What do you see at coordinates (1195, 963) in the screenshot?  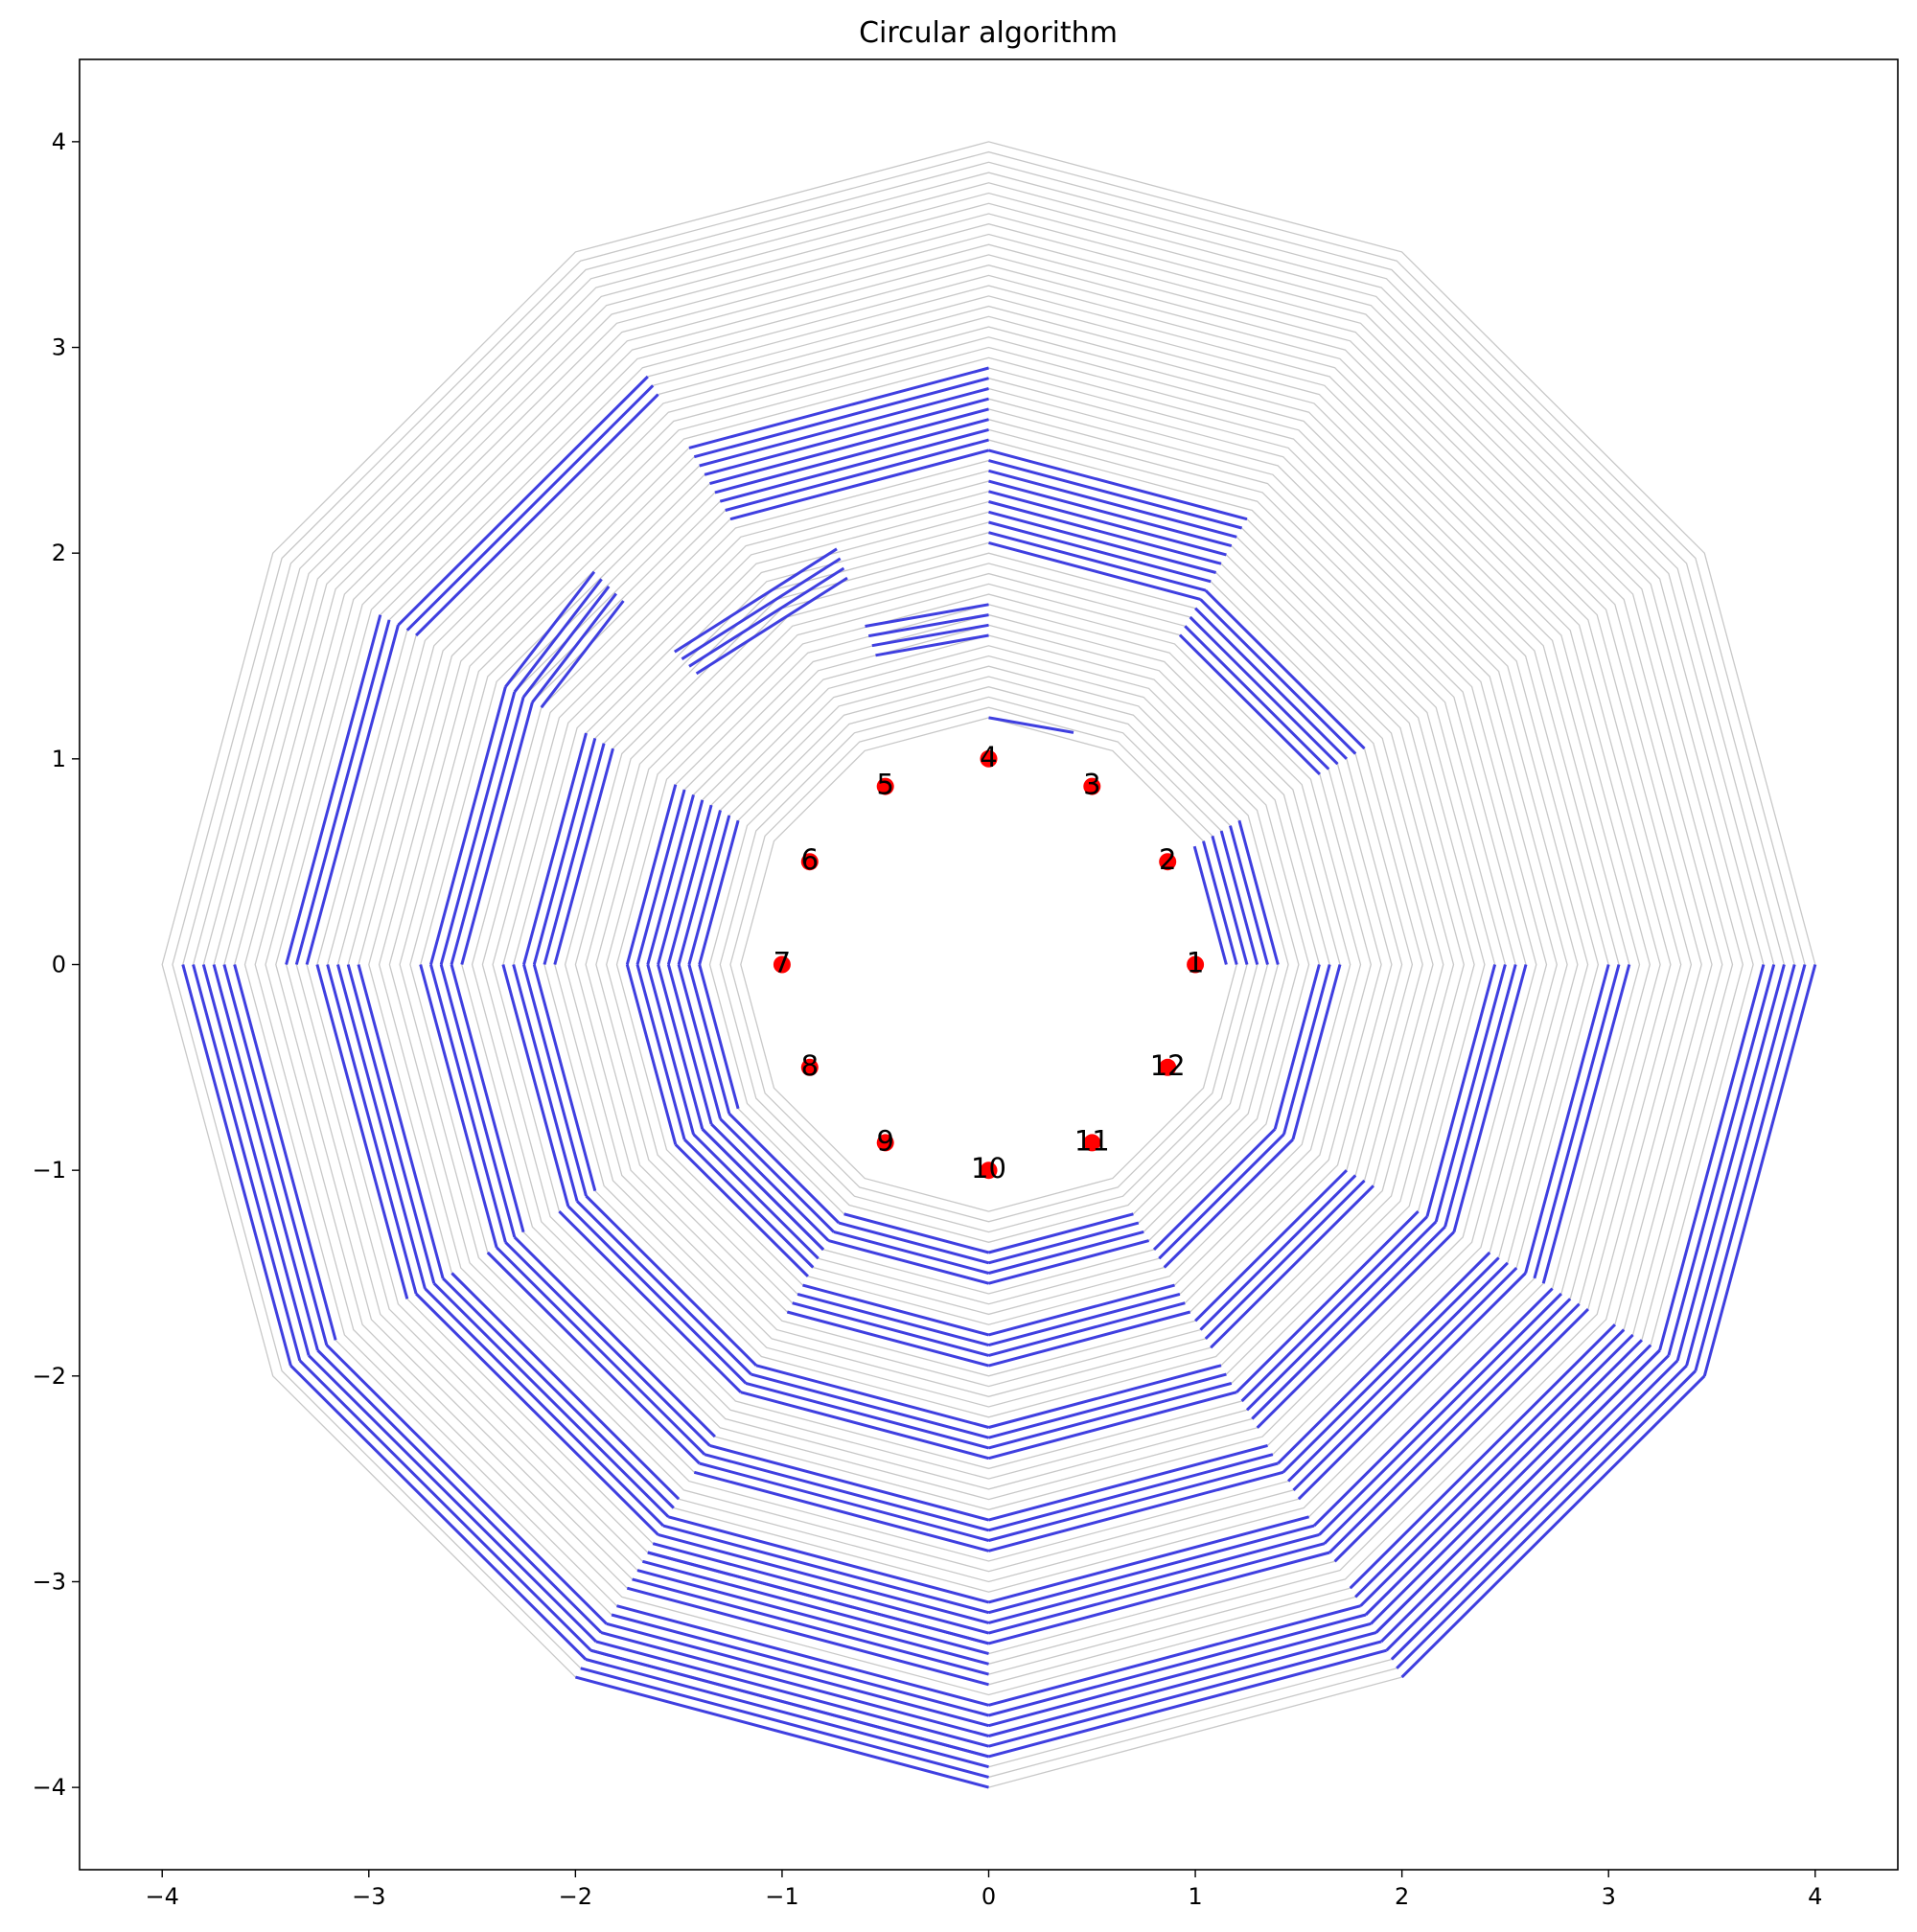 I see `node-label: 1` at bounding box center [1195, 963].